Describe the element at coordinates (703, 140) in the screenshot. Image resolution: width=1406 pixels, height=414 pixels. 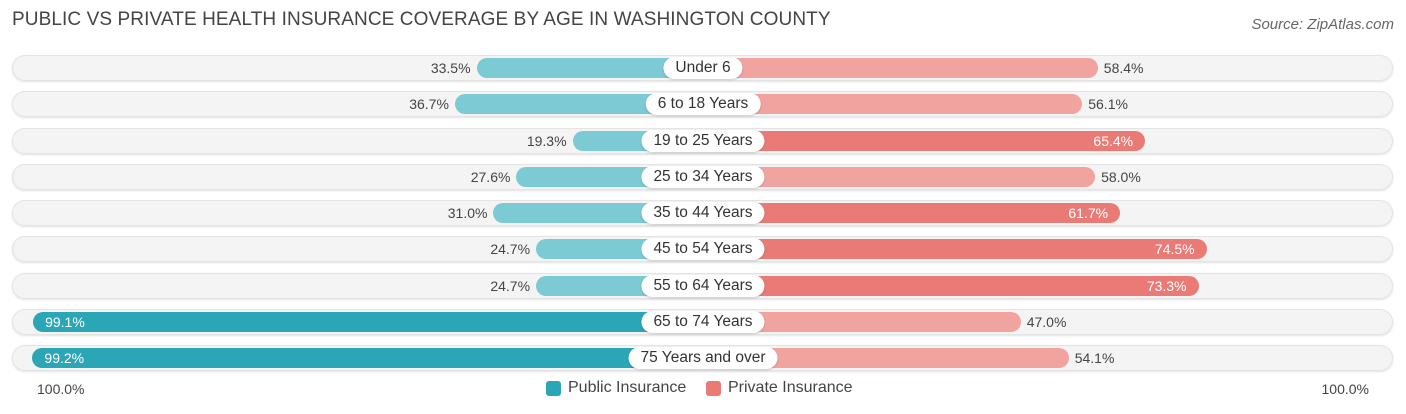
I see `category-label: 19 to 25 Years` at that location.